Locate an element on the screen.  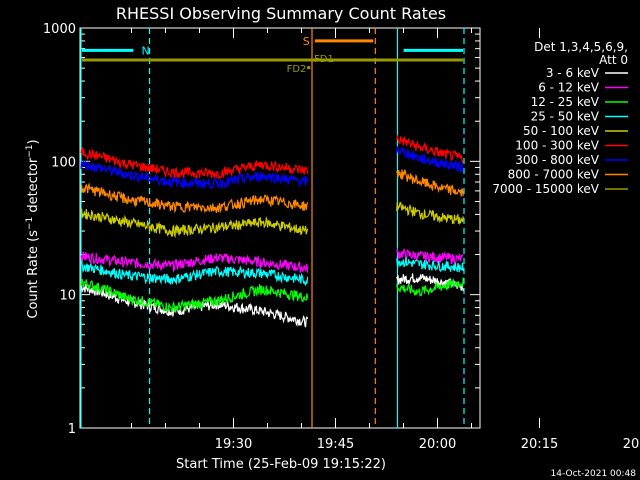
x-tick-label: 19:30 is located at coordinates (233, 444).